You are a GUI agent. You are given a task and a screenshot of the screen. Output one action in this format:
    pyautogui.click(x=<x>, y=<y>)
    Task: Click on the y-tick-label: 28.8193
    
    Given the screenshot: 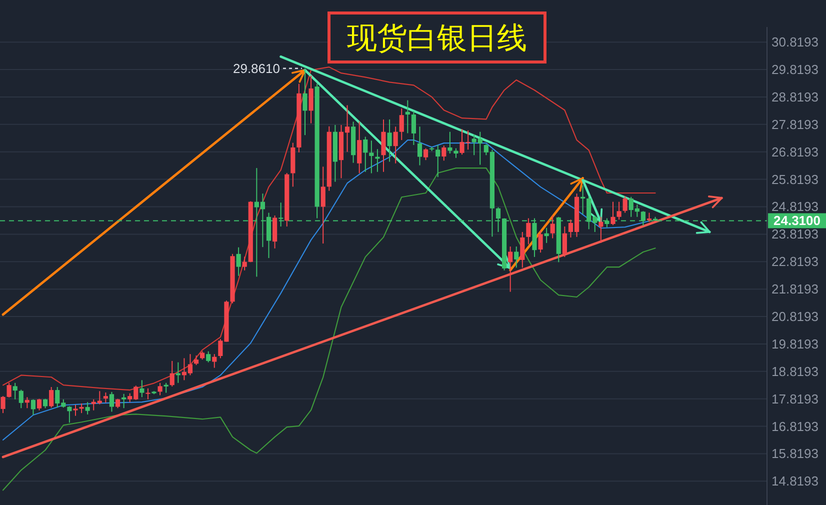 What is the action you would take?
    pyautogui.click(x=795, y=96)
    